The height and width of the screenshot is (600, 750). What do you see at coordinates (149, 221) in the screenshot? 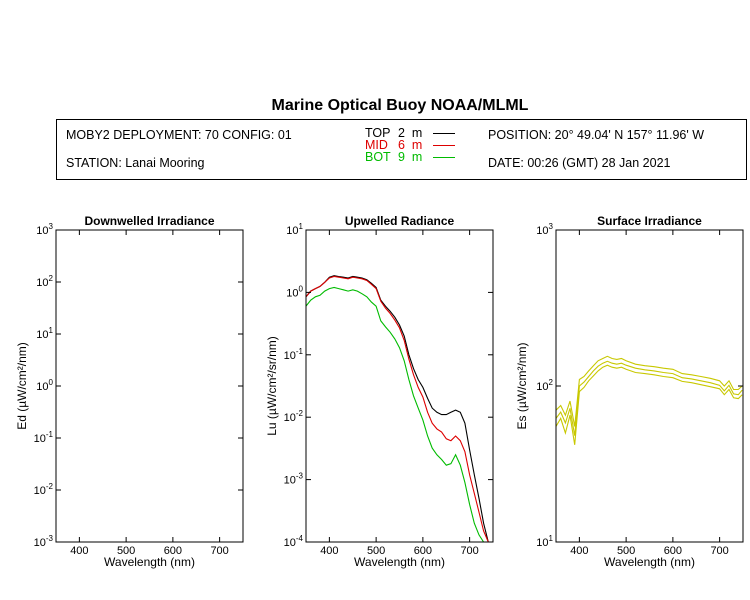
I see `chart-title: Downwelled Irradiance` at bounding box center [149, 221].